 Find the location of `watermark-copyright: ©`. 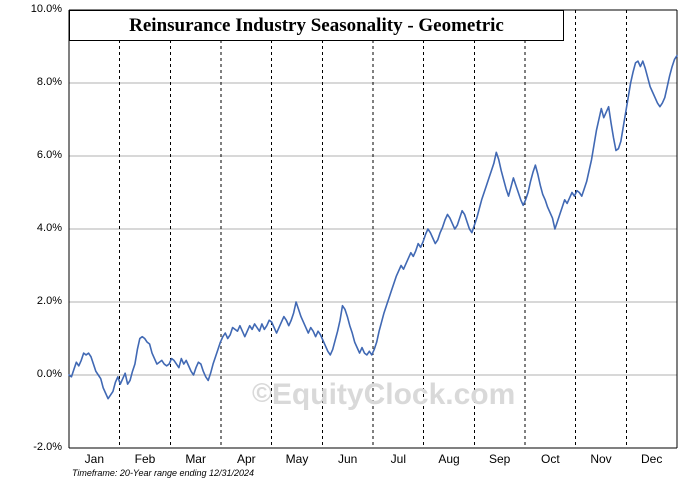

watermark-copyright: © is located at coordinates (262, 393).